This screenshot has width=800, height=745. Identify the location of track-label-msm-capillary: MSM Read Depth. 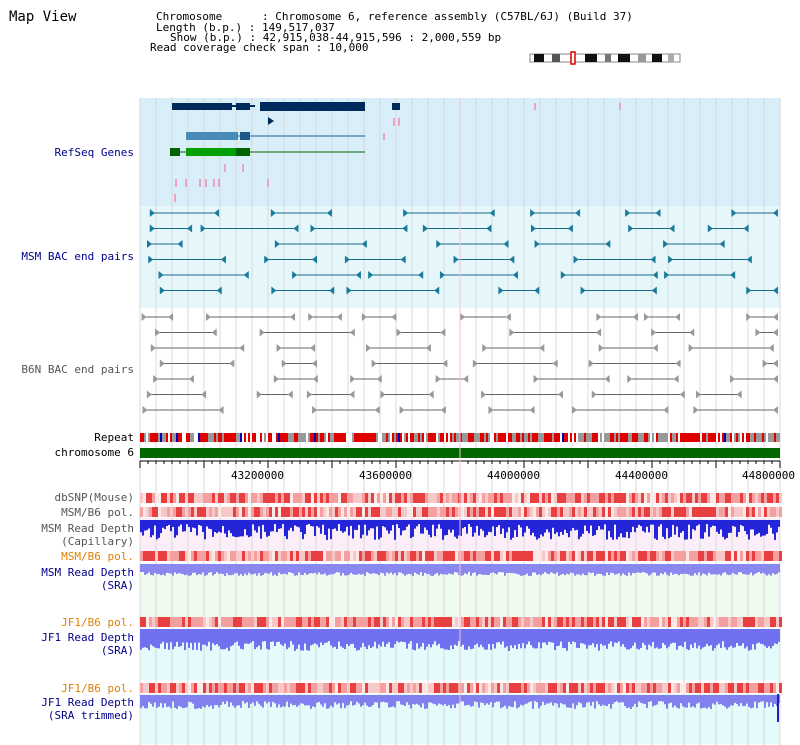
(87, 528).